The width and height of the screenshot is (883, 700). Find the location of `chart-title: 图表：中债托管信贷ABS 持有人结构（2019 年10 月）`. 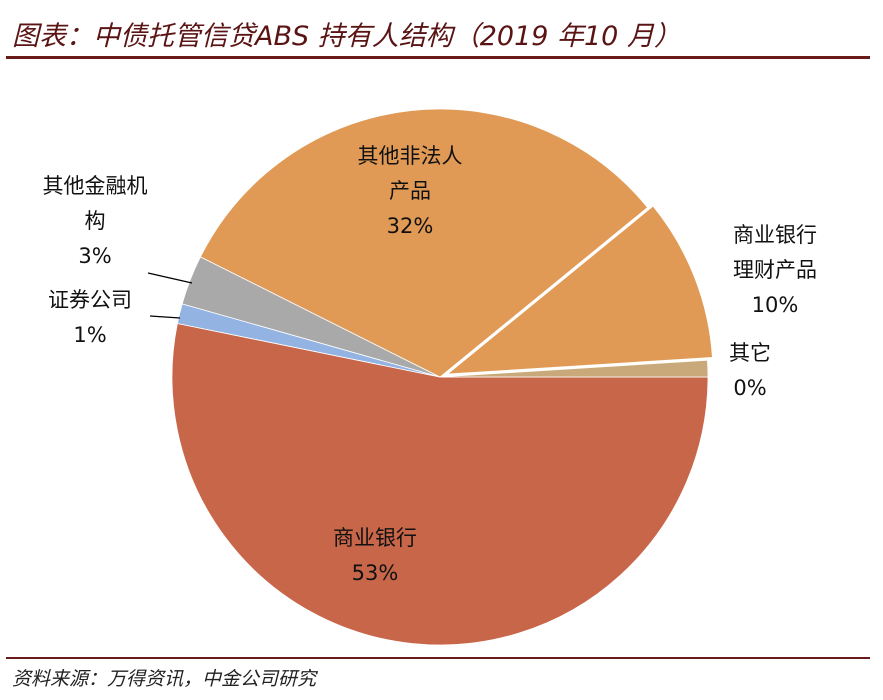

chart-title: 图表：中债托管信贷ABS 持有人结构（2019 年10 月） is located at coordinates (346, 36).